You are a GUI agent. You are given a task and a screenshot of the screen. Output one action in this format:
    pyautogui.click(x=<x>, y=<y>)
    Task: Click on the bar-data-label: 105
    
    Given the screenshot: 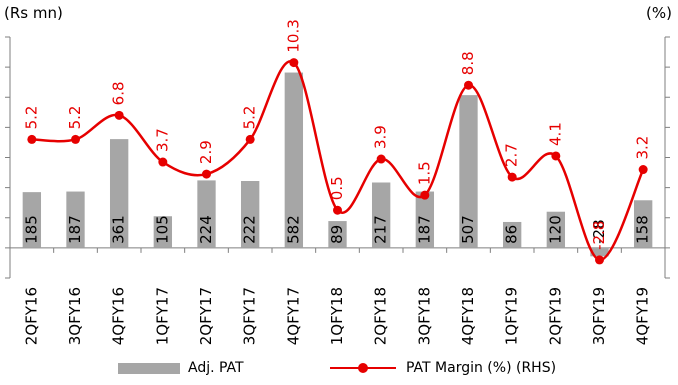 What is the action you would take?
    pyautogui.click(x=162, y=229)
    